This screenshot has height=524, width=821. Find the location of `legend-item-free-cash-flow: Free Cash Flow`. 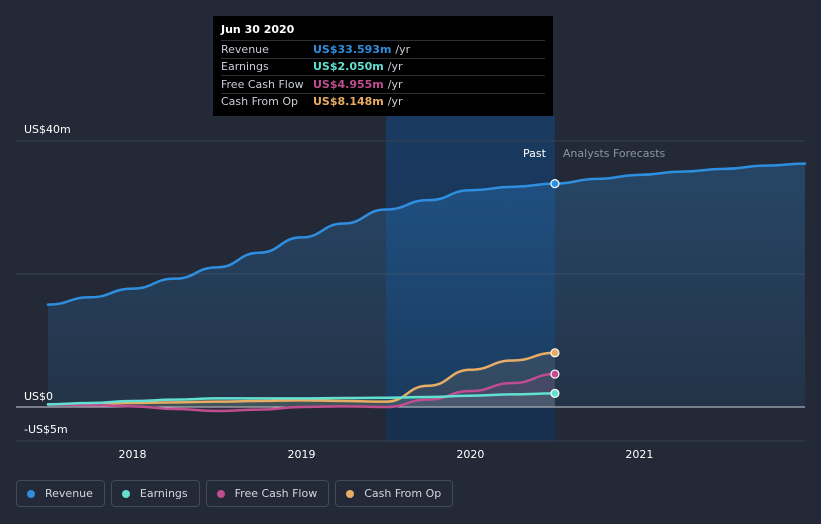

legend-item-free-cash-flow: Free Cash Flow is located at coordinates (267, 493).